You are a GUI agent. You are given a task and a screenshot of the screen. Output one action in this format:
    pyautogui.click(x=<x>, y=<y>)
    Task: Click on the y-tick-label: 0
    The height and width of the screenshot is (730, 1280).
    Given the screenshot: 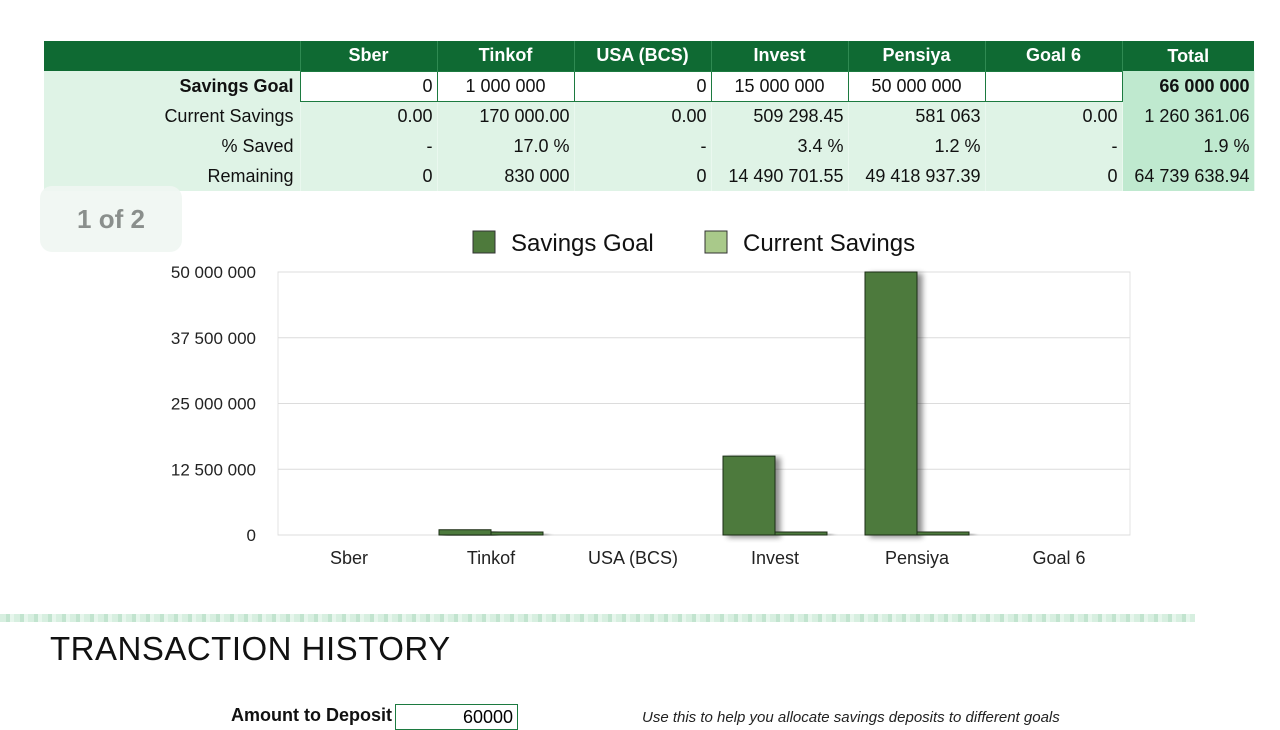 What is the action you would take?
    pyautogui.click(x=251, y=535)
    